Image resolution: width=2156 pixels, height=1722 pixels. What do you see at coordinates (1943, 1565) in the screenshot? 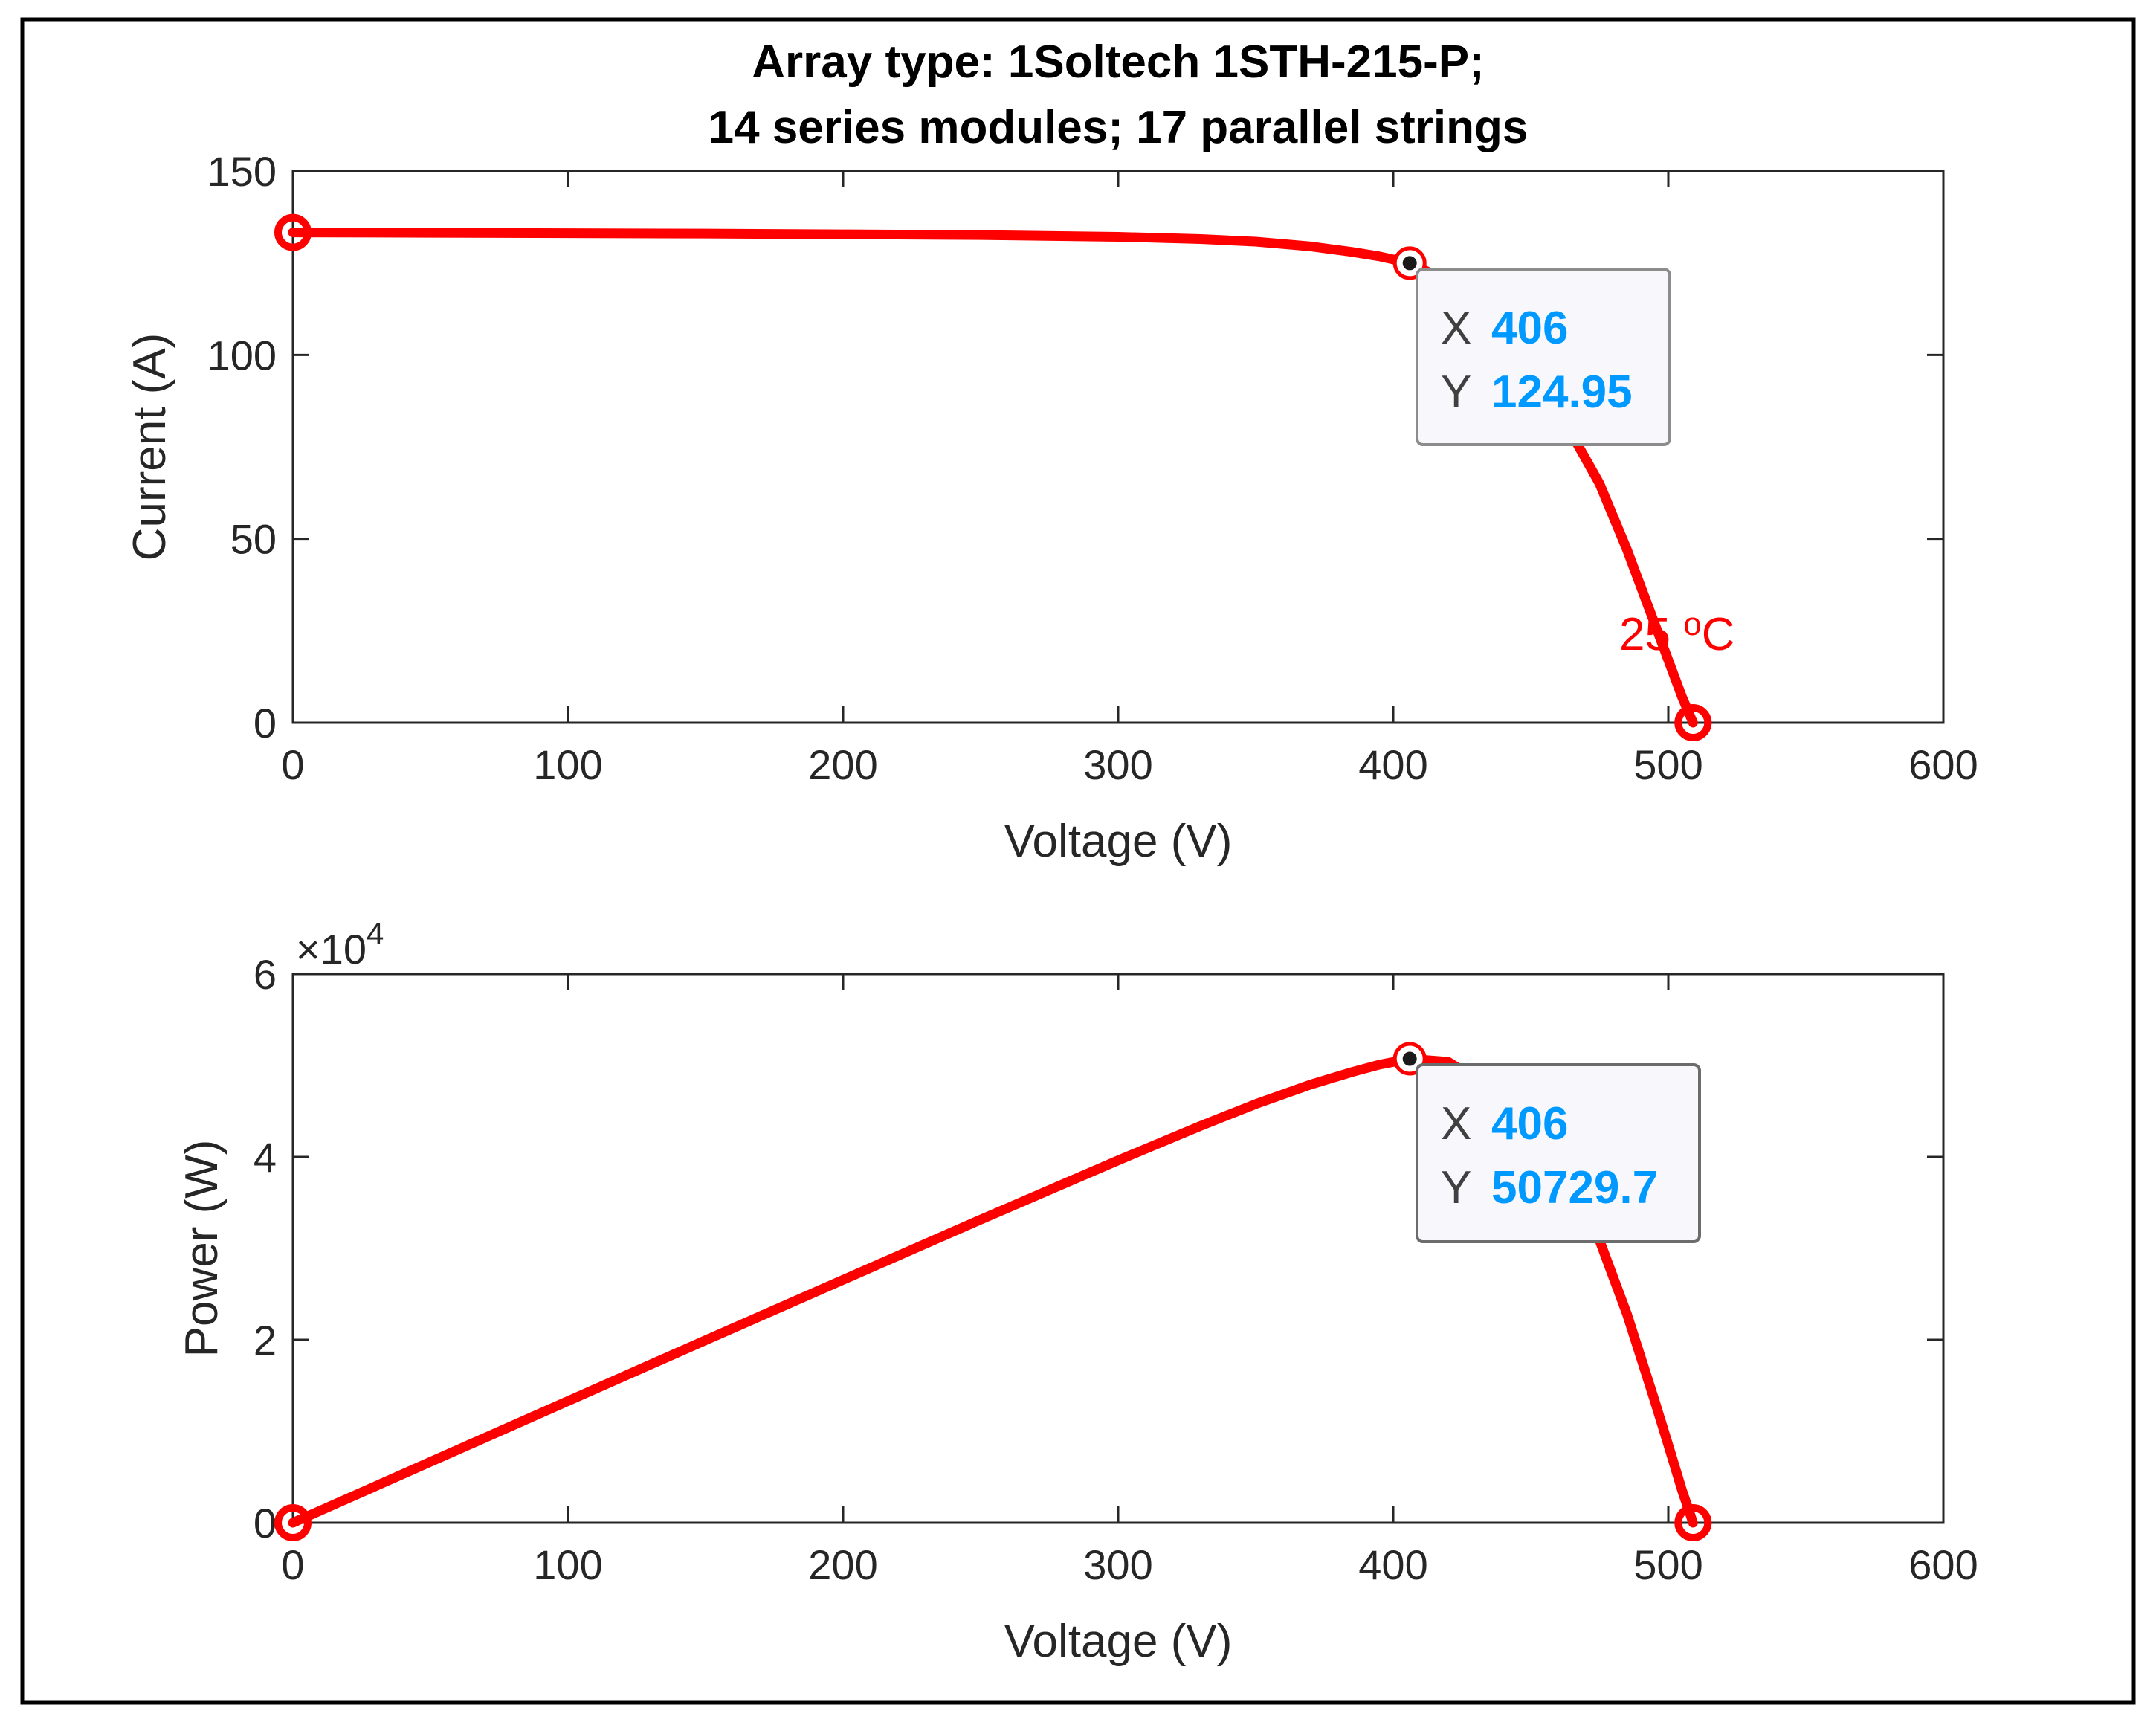
I see `power-xtick-label: 600` at bounding box center [1943, 1565].